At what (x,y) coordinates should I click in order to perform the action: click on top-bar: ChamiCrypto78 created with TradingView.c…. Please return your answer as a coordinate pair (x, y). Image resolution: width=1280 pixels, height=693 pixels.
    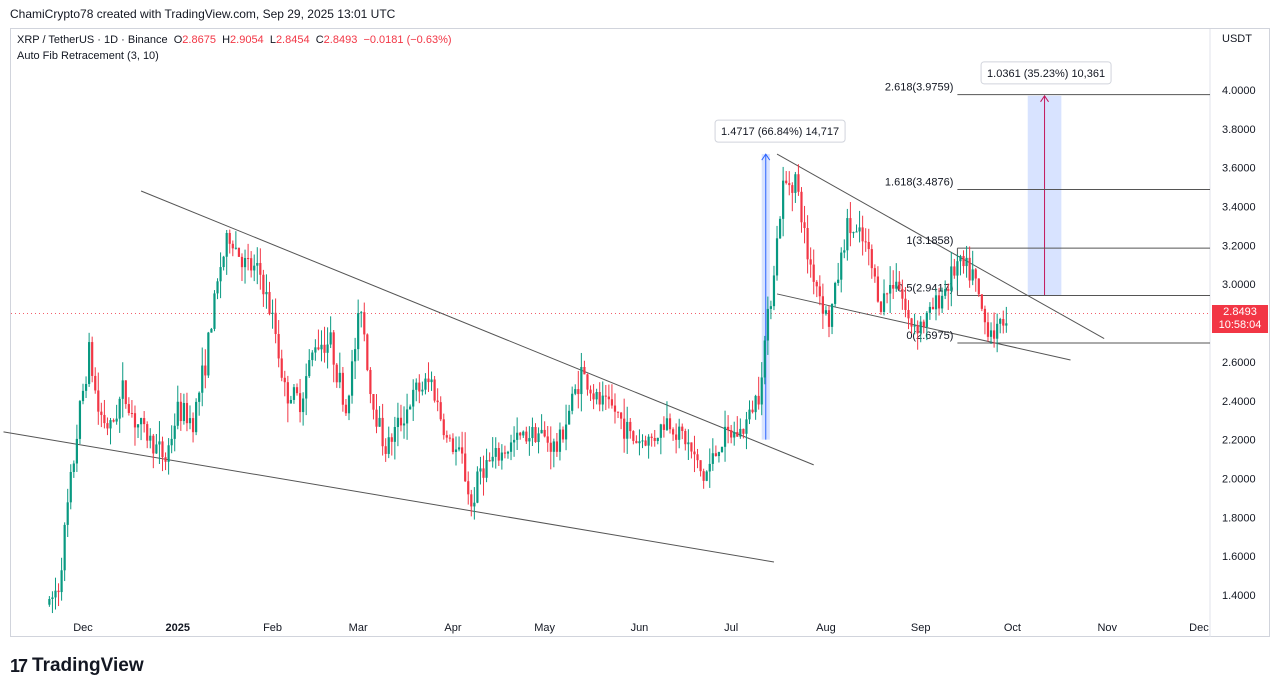
    Looking at the image, I should click on (640, 14).